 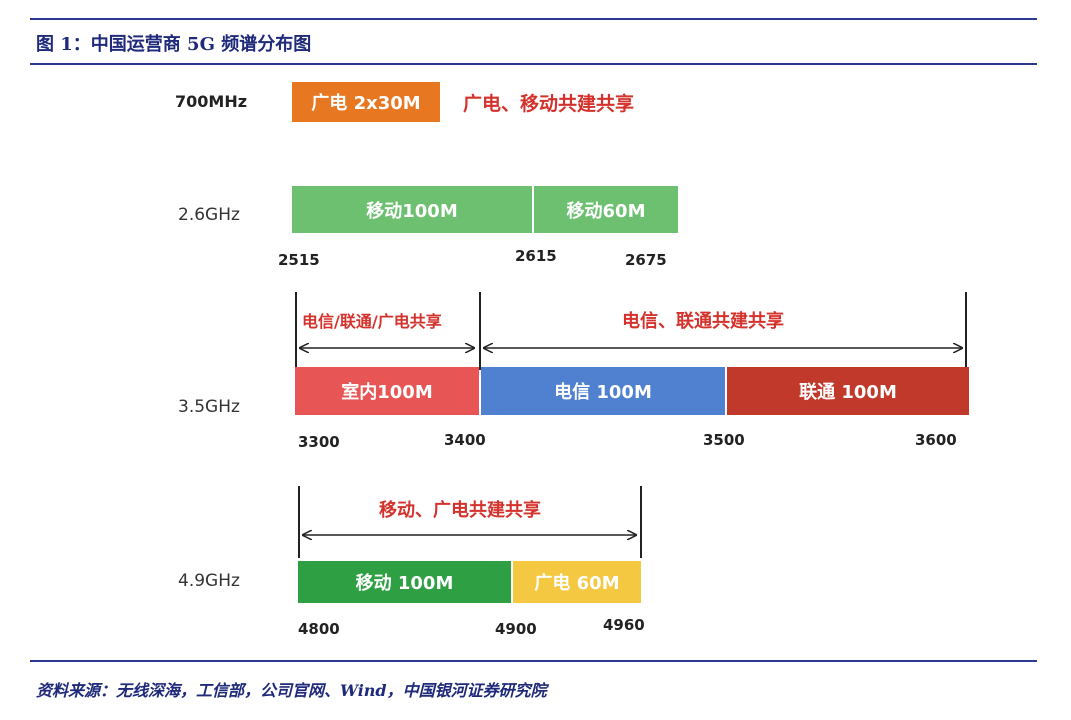 I want to click on tick-3600: 3600, so click(x=936, y=440).